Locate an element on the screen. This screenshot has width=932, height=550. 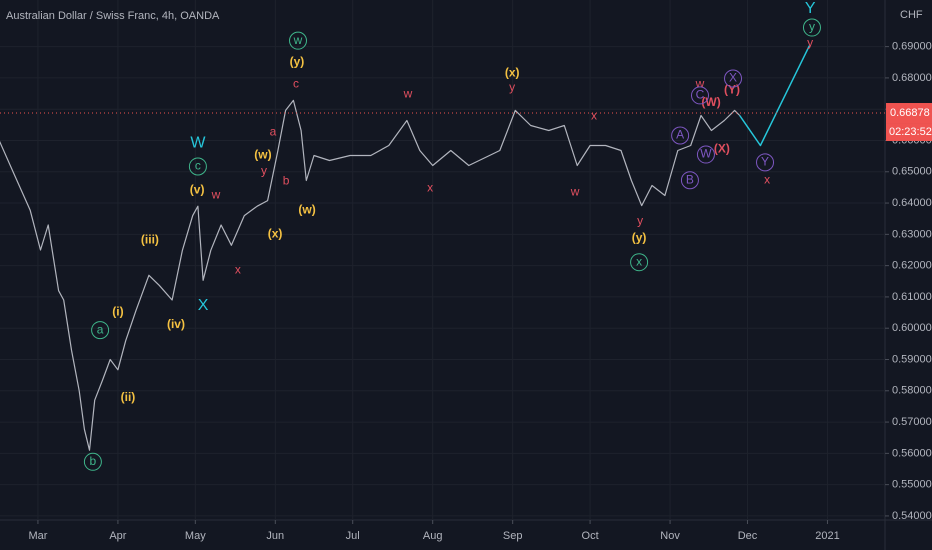
countdown-label: 02:23:52 is located at coordinates (910, 132).